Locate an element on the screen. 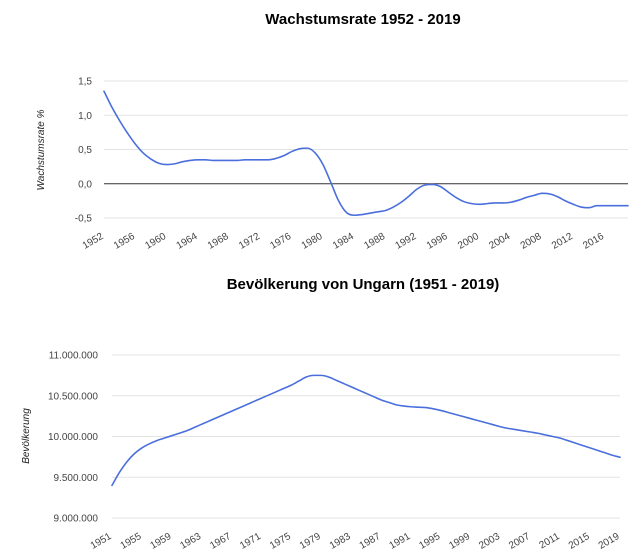 The height and width of the screenshot is (558, 640). x-tick-label: 1971 is located at coordinates (250, 541).